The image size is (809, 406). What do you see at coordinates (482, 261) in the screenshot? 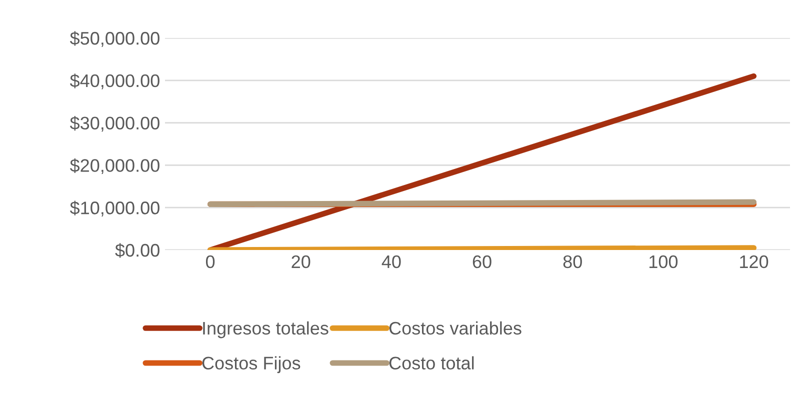
I see `x-tick-label: 60` at bounding box center [482, 261].